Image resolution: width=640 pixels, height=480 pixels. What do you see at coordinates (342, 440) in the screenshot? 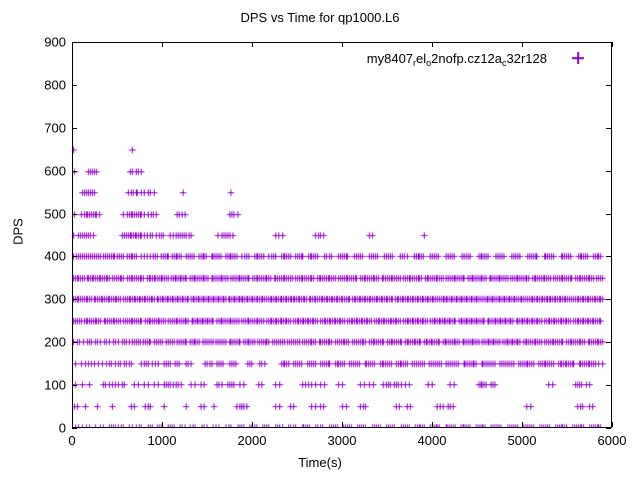
I see `x-tick-label: 3000` at bounding box center [342, 440].